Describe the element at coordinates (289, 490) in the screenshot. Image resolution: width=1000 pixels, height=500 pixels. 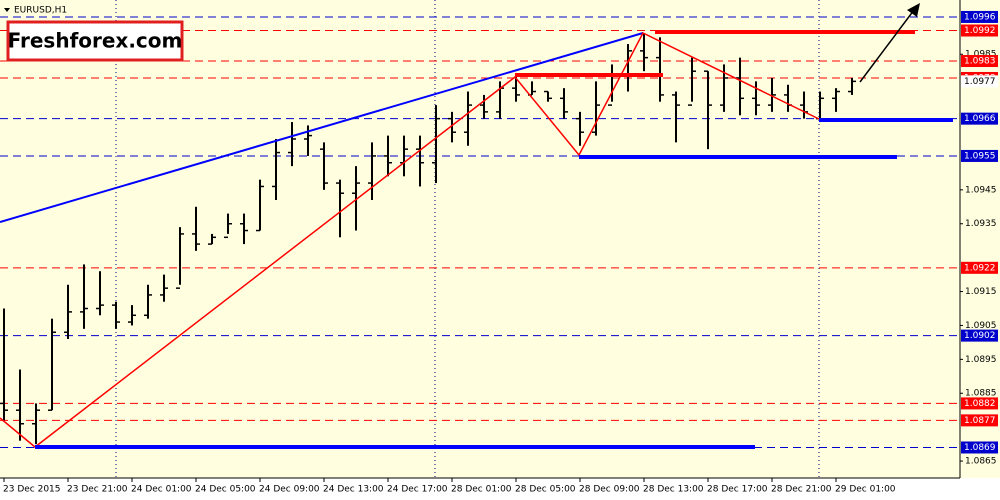
I see `x-tick-label: 24 Dec 09:00` at that location.